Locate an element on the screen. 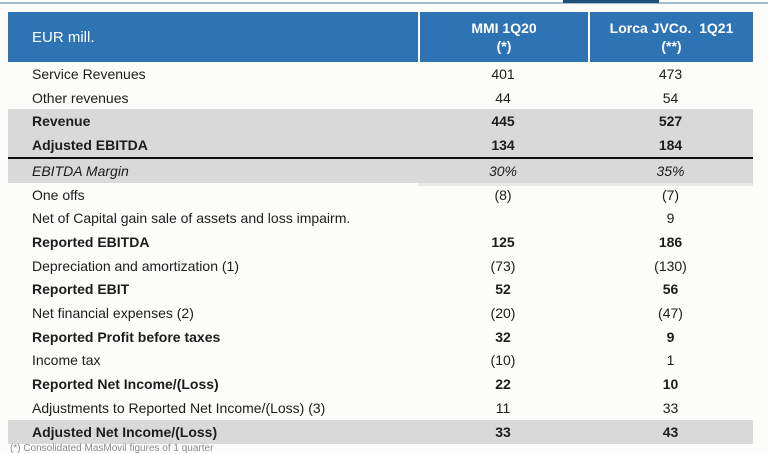  row-value-mmi: 22 is located at coordinates (503, 384).